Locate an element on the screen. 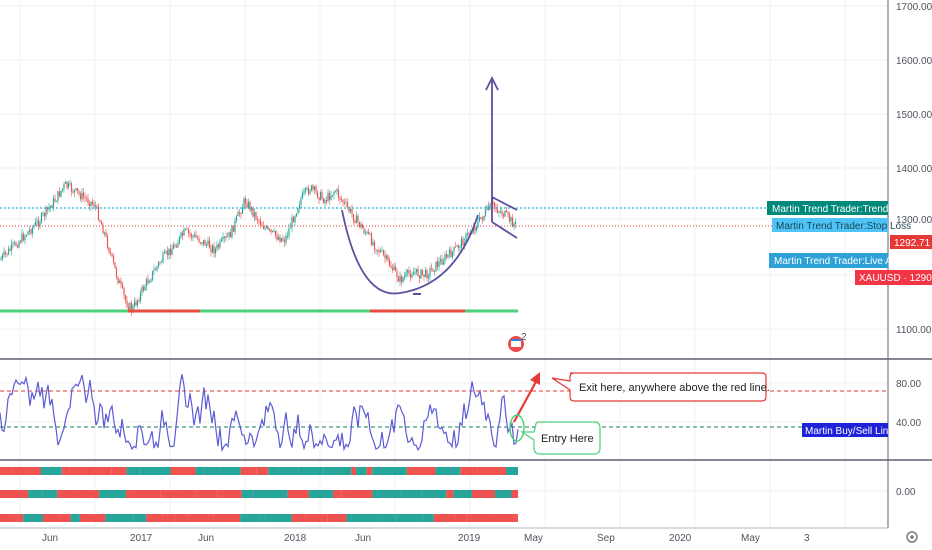  oscillator-line is located at coordinates (259, 413).